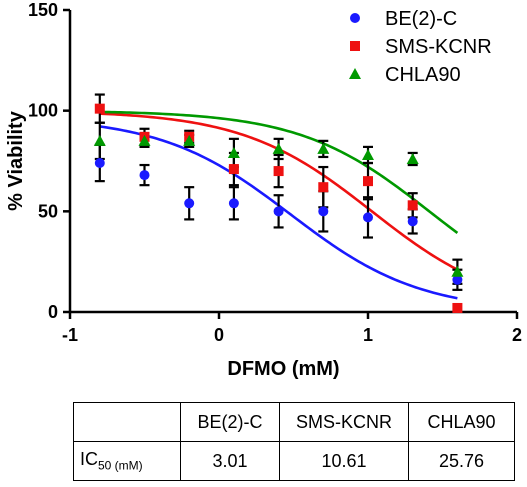 The width and height of the screenshot is (527, 487). What do you see at coordinates (230, 461) in the screenshot?
I see `table-cell: 3.01` at bounding box center [230, 461].